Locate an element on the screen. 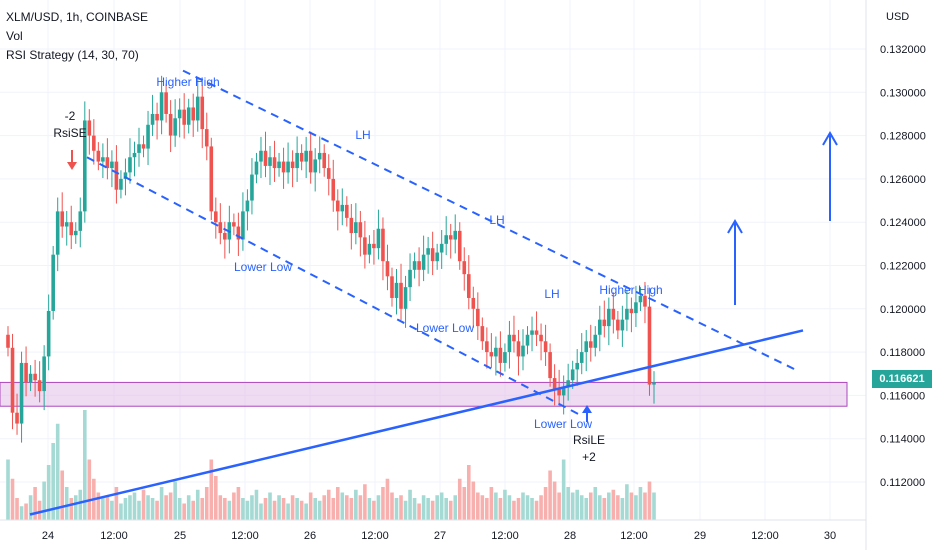 This screenshot has width=932, height=550. volume-indicator-label: Vol is located at coordinates (14, 36).